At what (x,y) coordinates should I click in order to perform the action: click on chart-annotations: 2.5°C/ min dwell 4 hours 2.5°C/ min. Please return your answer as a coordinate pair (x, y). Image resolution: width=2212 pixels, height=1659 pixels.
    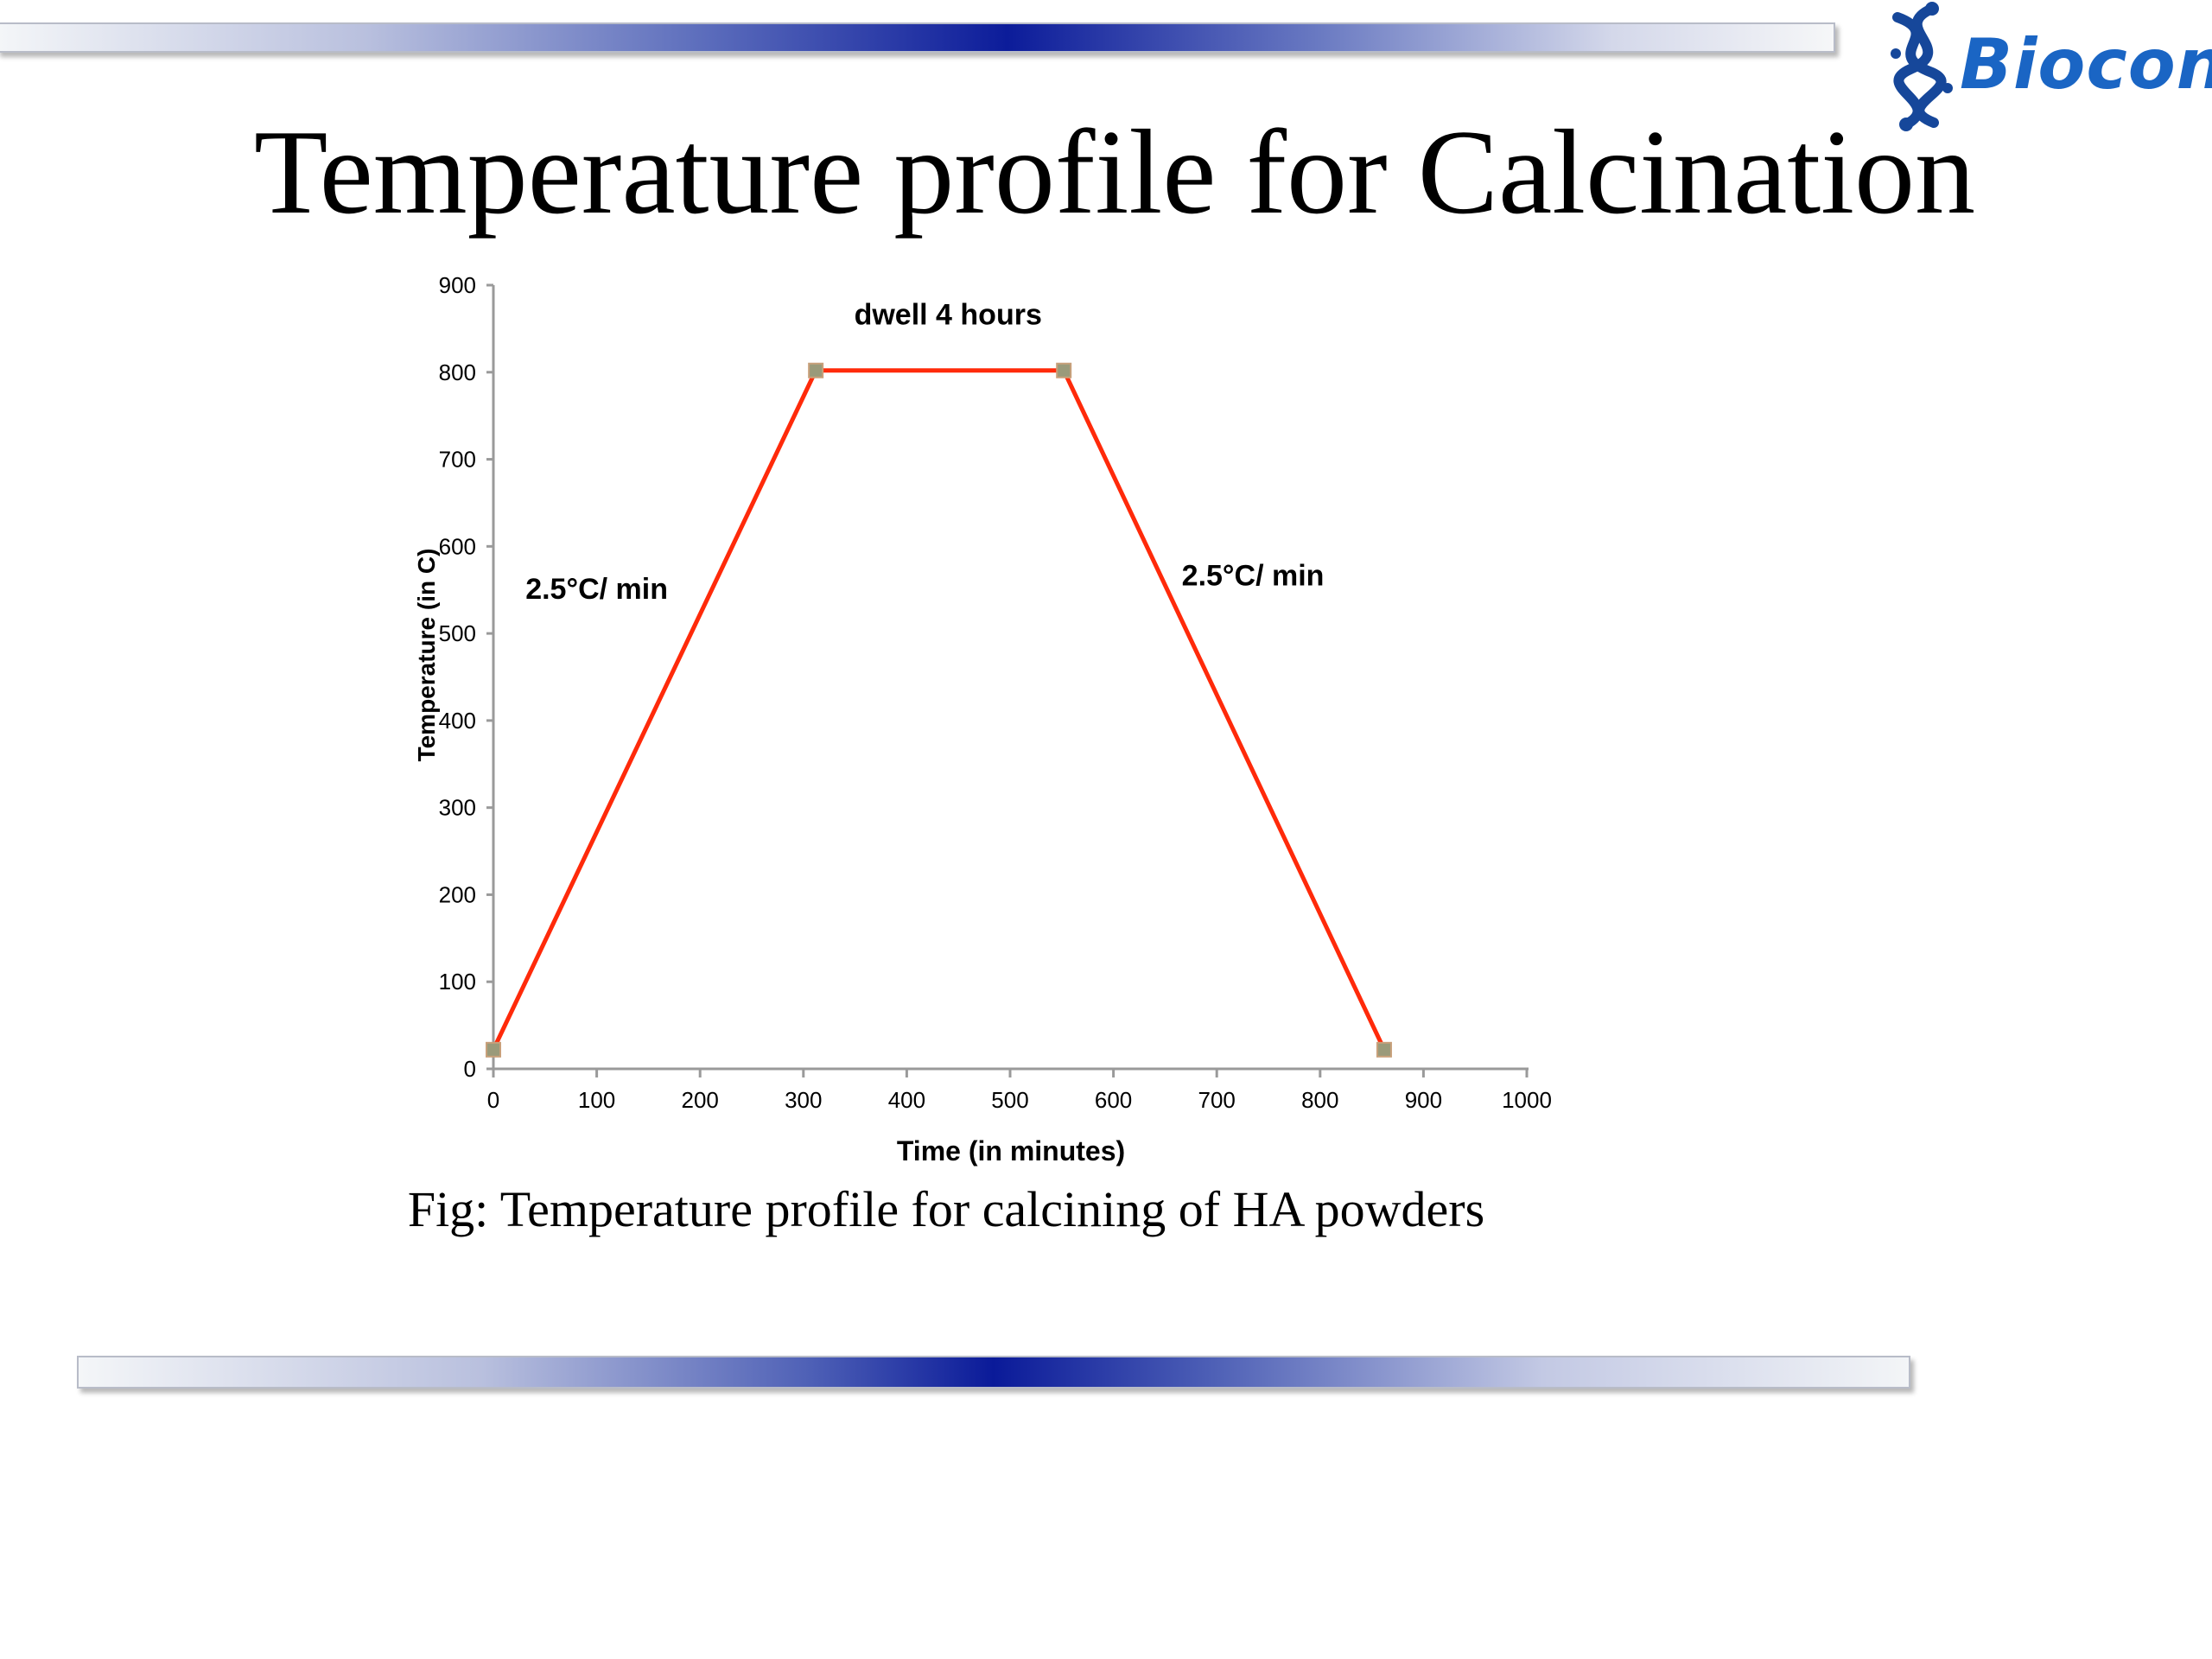
    Looking at the image, I should click on (924, 451).